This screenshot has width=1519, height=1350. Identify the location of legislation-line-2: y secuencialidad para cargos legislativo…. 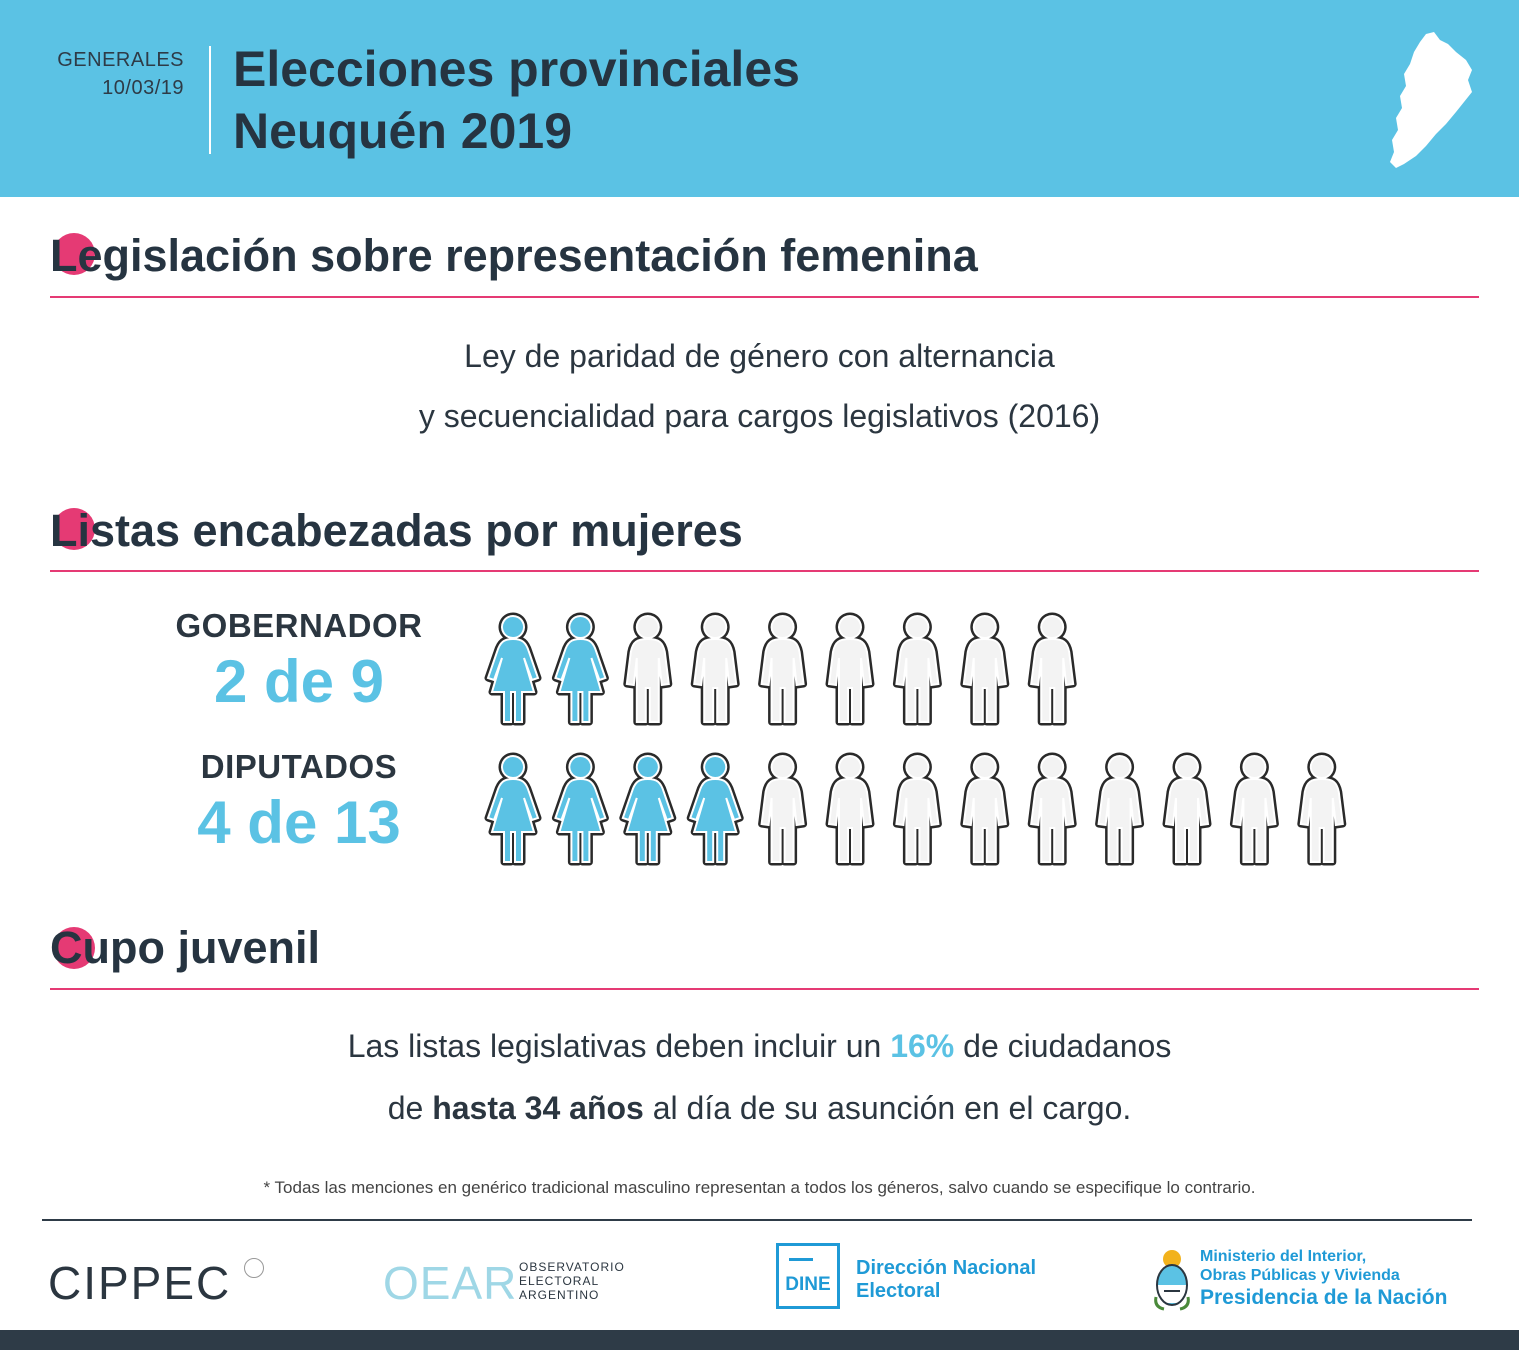
(759, 416).